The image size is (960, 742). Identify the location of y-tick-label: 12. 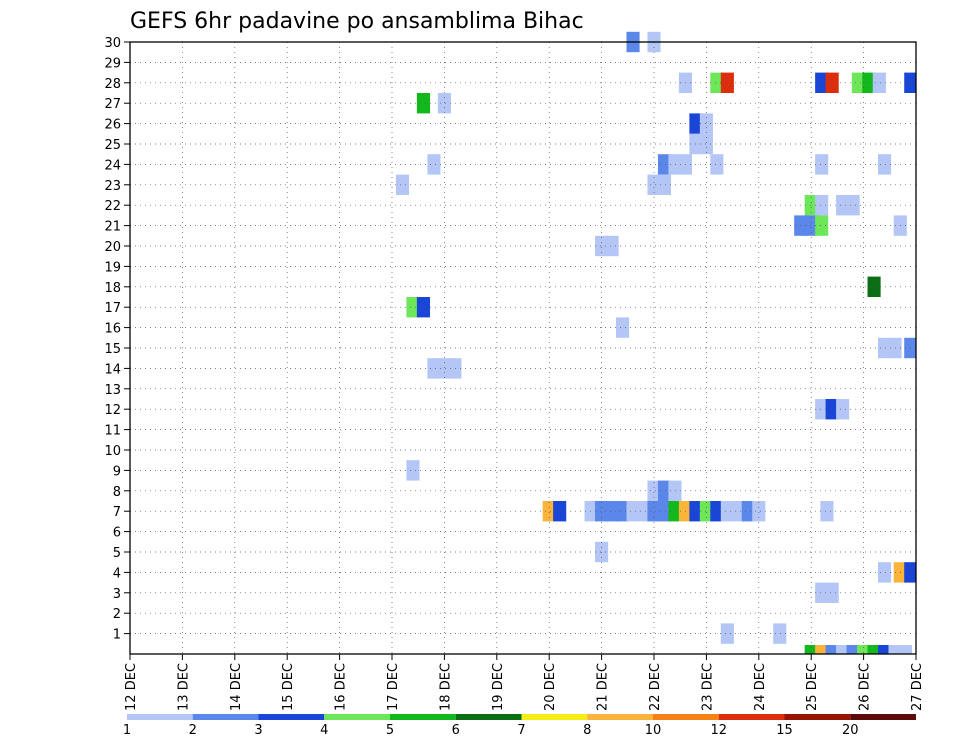
(112, 410).